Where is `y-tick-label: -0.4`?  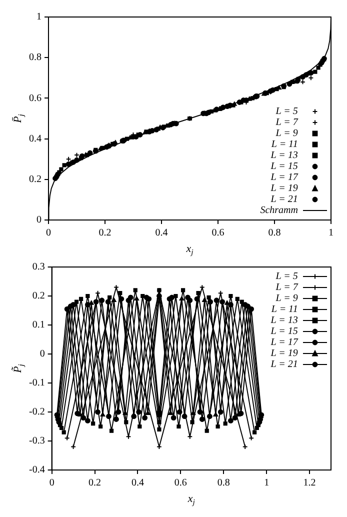 y-tick-label: -0.4 is located at coordinates (36, 470).